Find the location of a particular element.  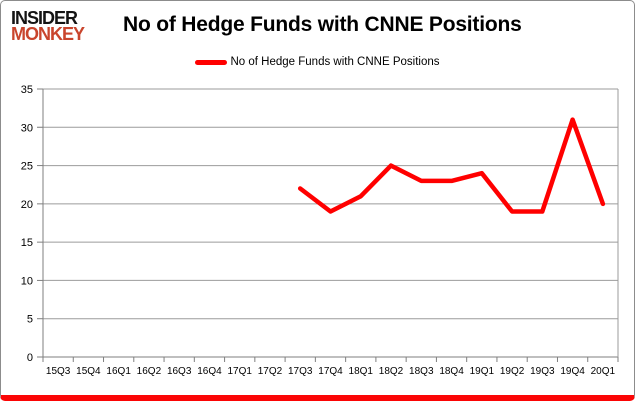

y-axis-label: 10 is located at coordinates (27, 281).